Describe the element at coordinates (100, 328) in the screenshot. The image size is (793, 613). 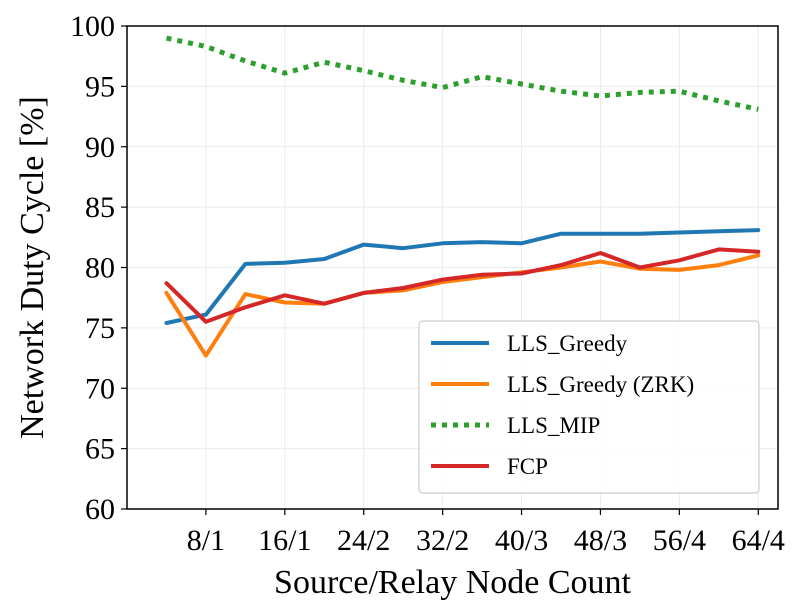
I see `y-tick-label: 75` at that location.